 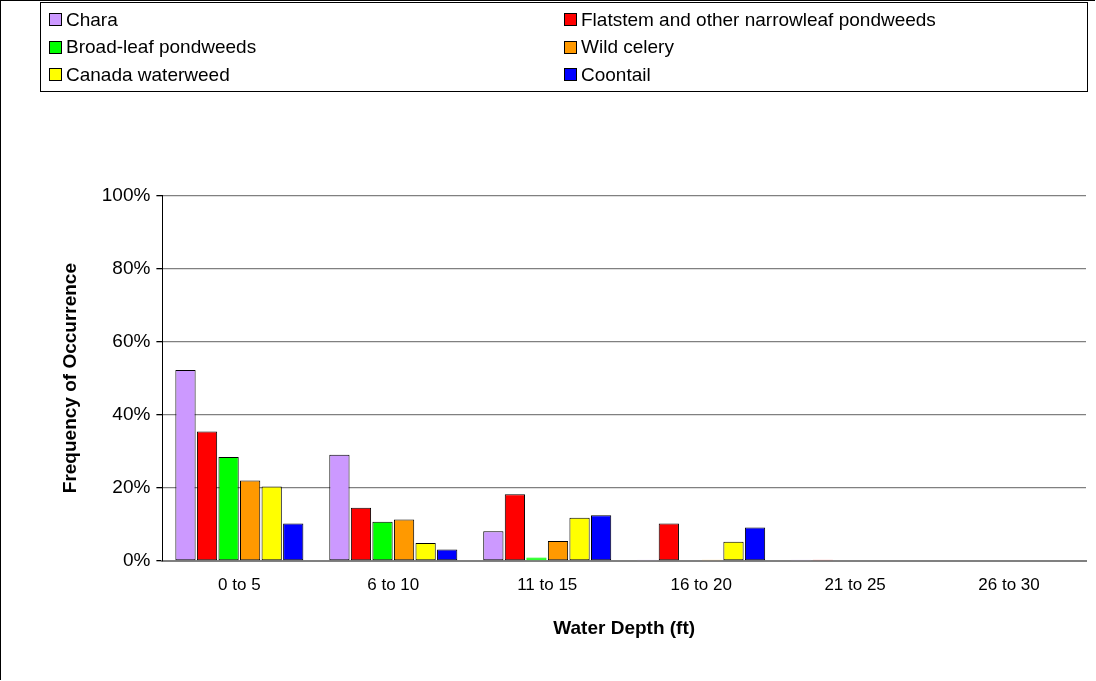 I want to click on y-tick-label: 0%, so click(x=136, y=560).